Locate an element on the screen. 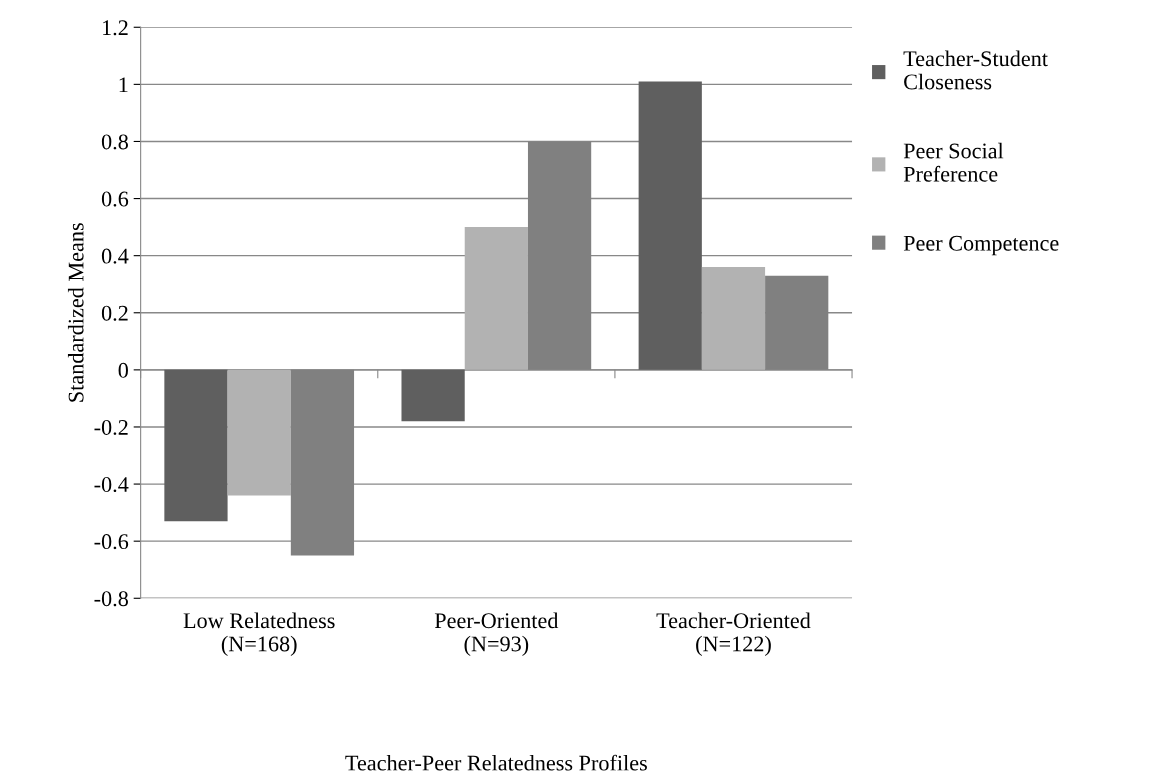 The image size is (1172, 779). y-tick-label: 0.2 is located at coordinates (114, 313).